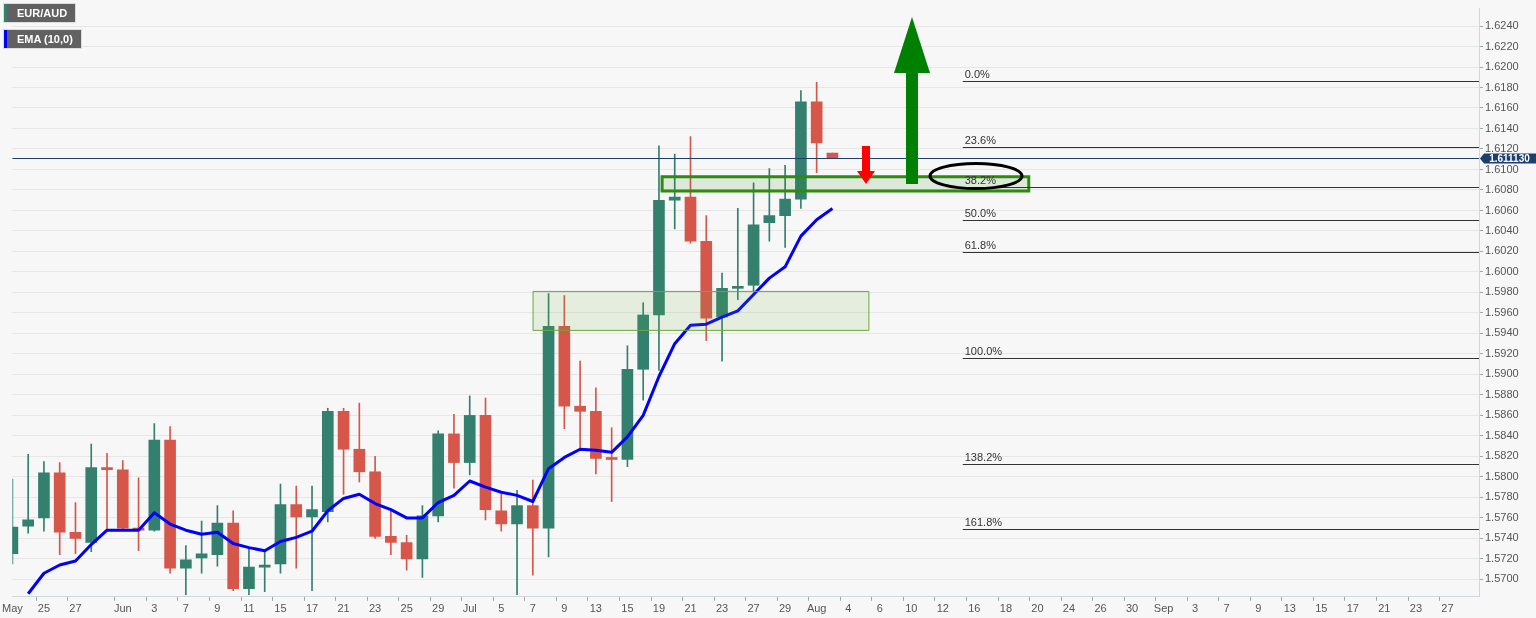 Image resolution: width=1536 pixels, height=618 pixels. Describe the element at coordinates (1502, 148) in the screenshot. I see `y-tick-label: 1.6120` at that location.